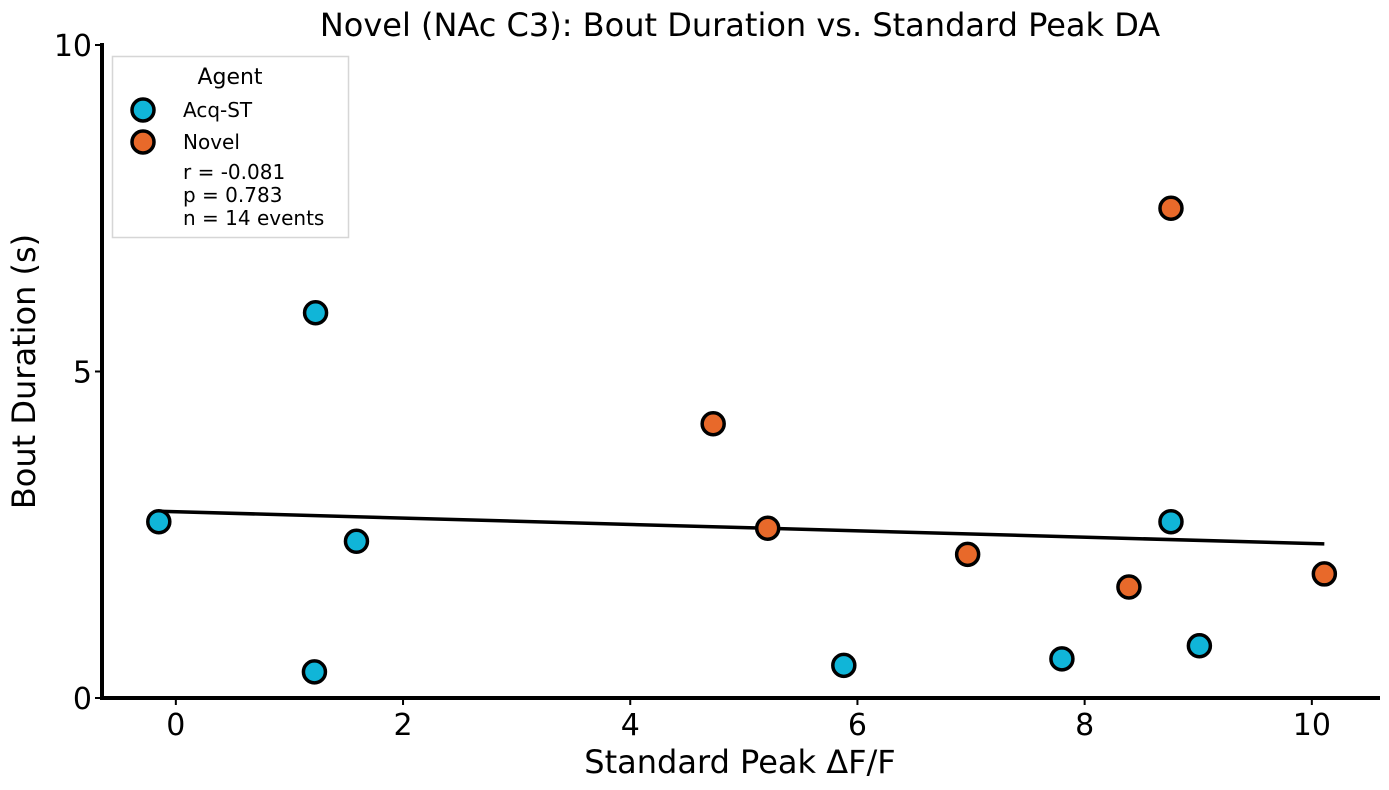  Describe the element at coordinates (630, 725) in the screenshot. I see `x-tick-label: 4` at that location.